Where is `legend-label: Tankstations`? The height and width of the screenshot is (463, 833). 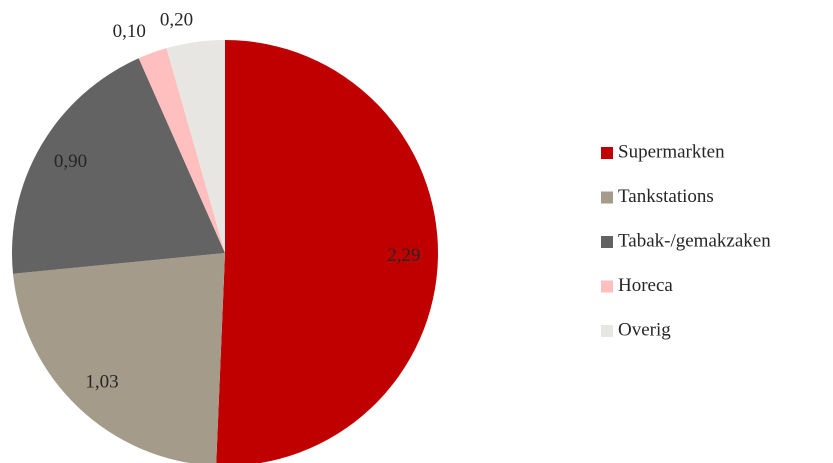 legend-label: Tankstations is located at coordinates (666, 196).